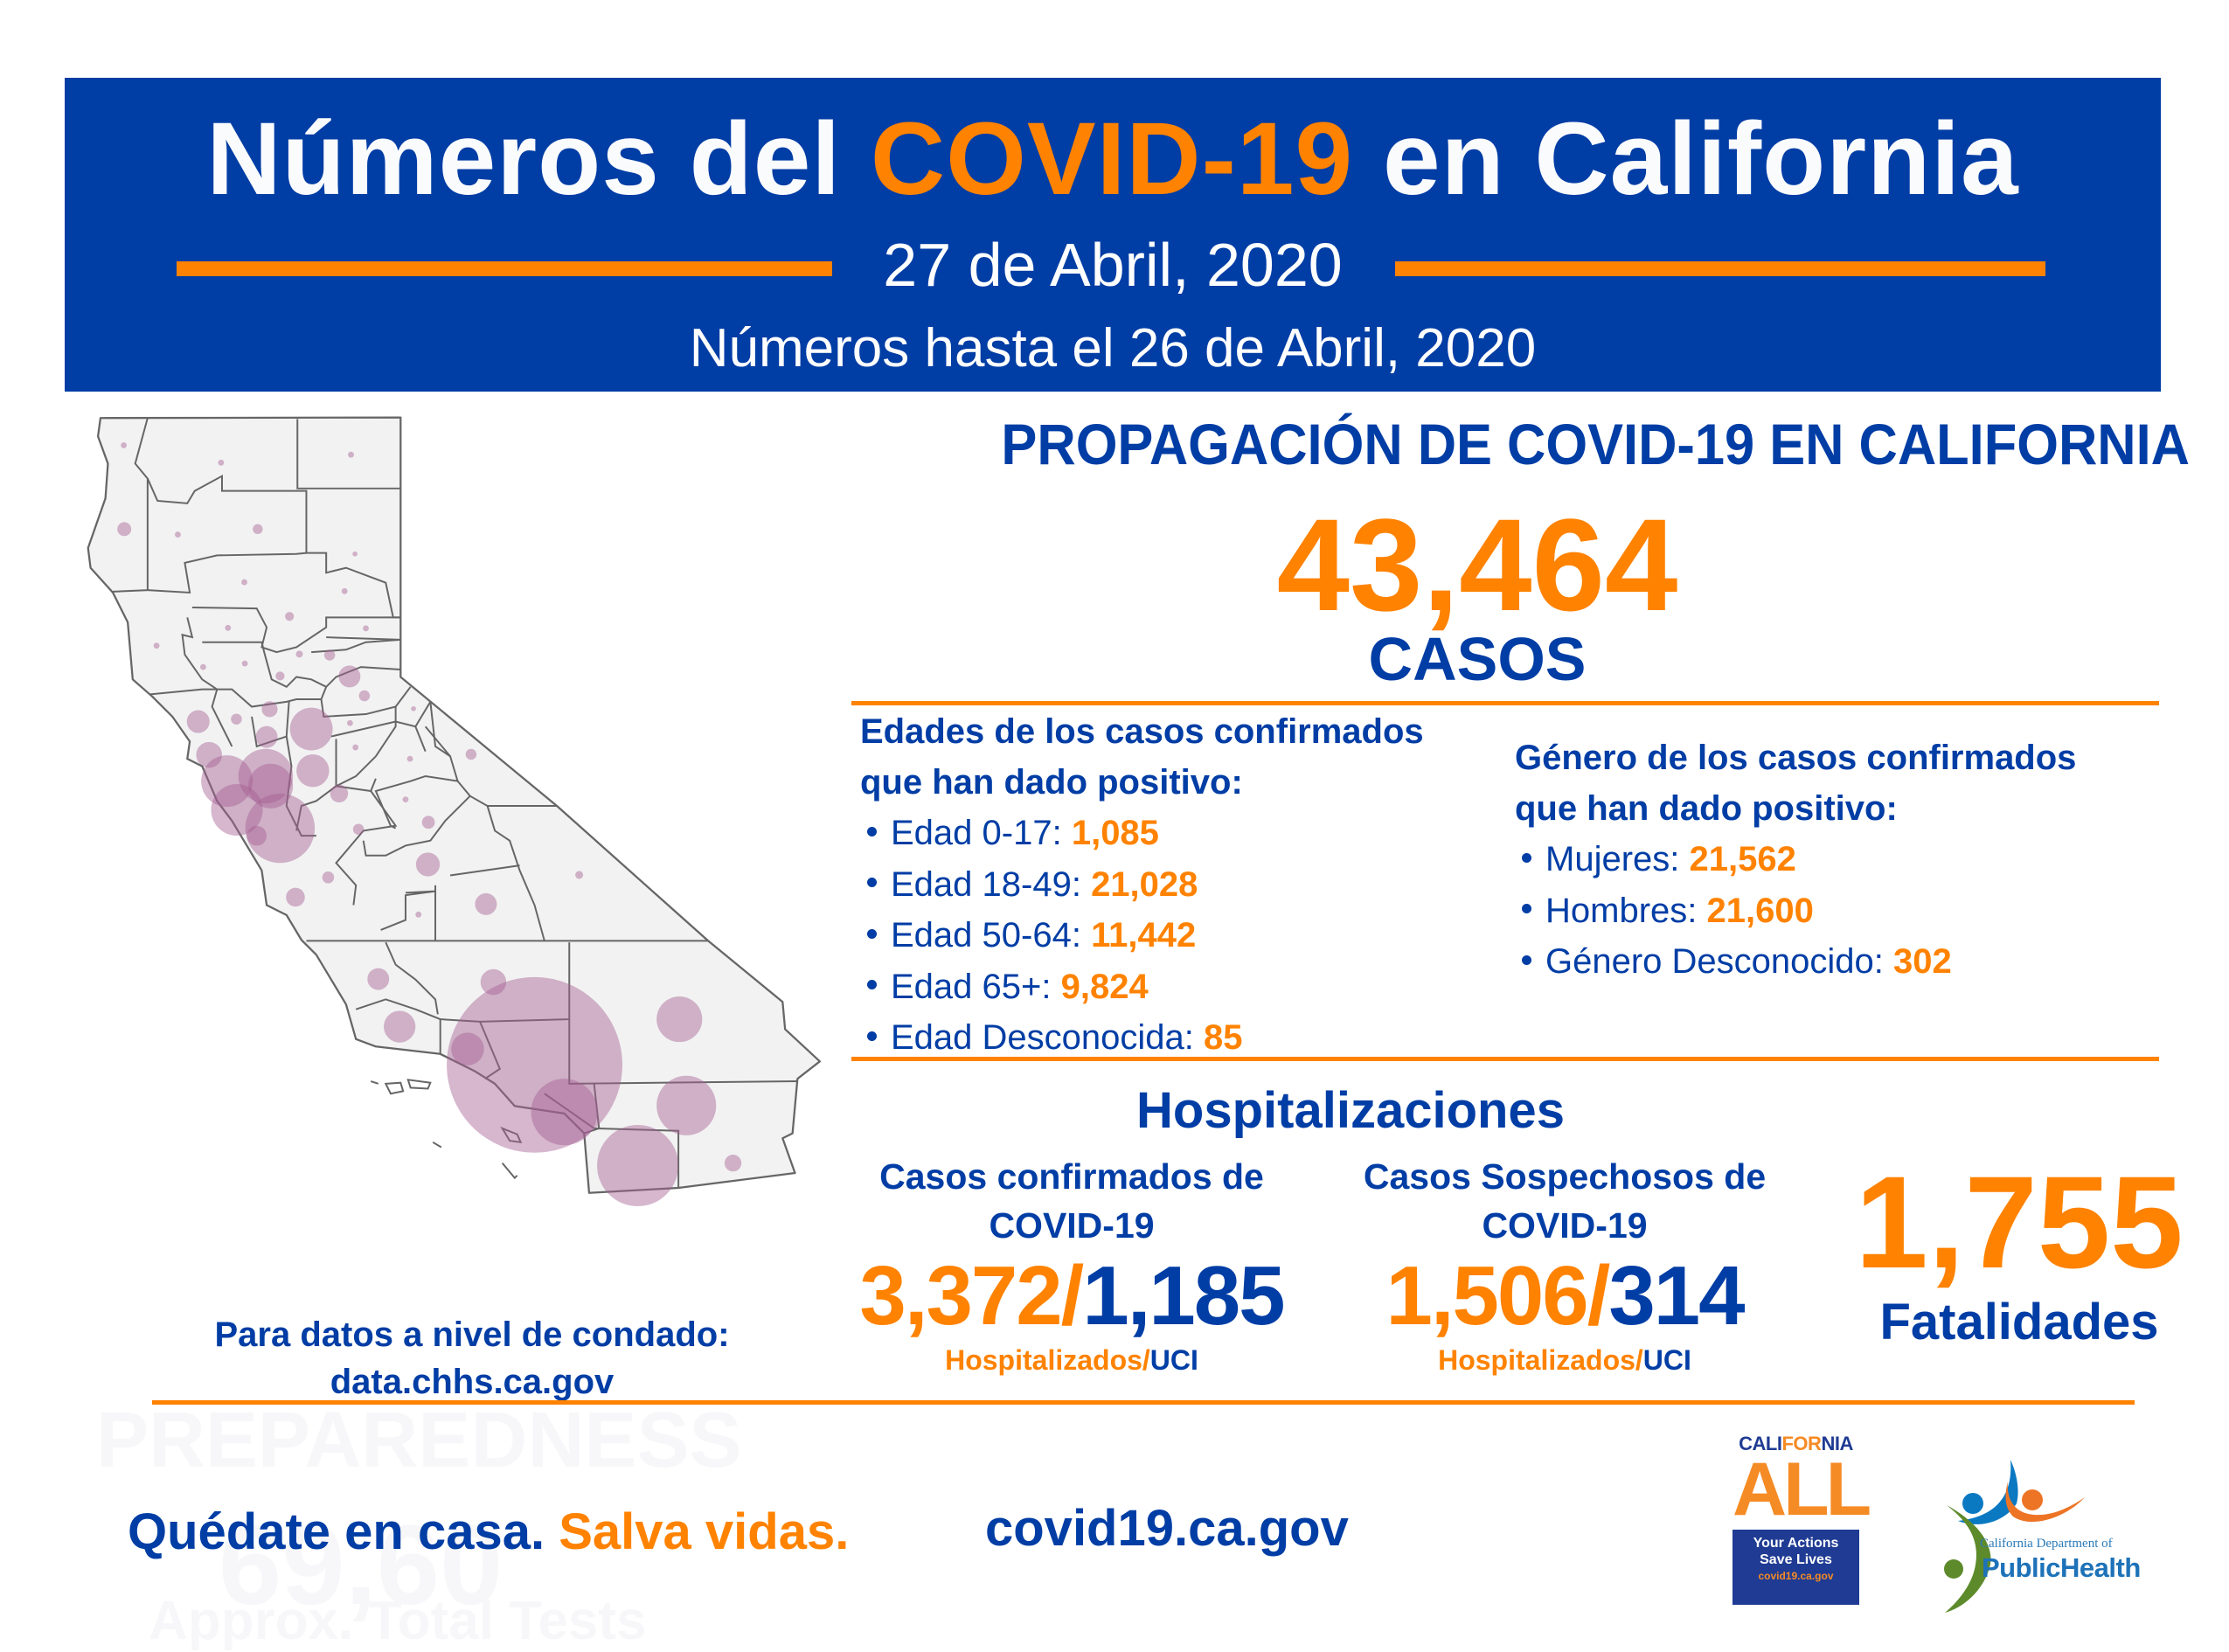 The image size is (2229, 1652). What do you see at coordinates (1565, 1176) in the screenshot?
I see `suspected-heading-line1: Casos Sospechosos de` at bounding box center [1565, 1176].